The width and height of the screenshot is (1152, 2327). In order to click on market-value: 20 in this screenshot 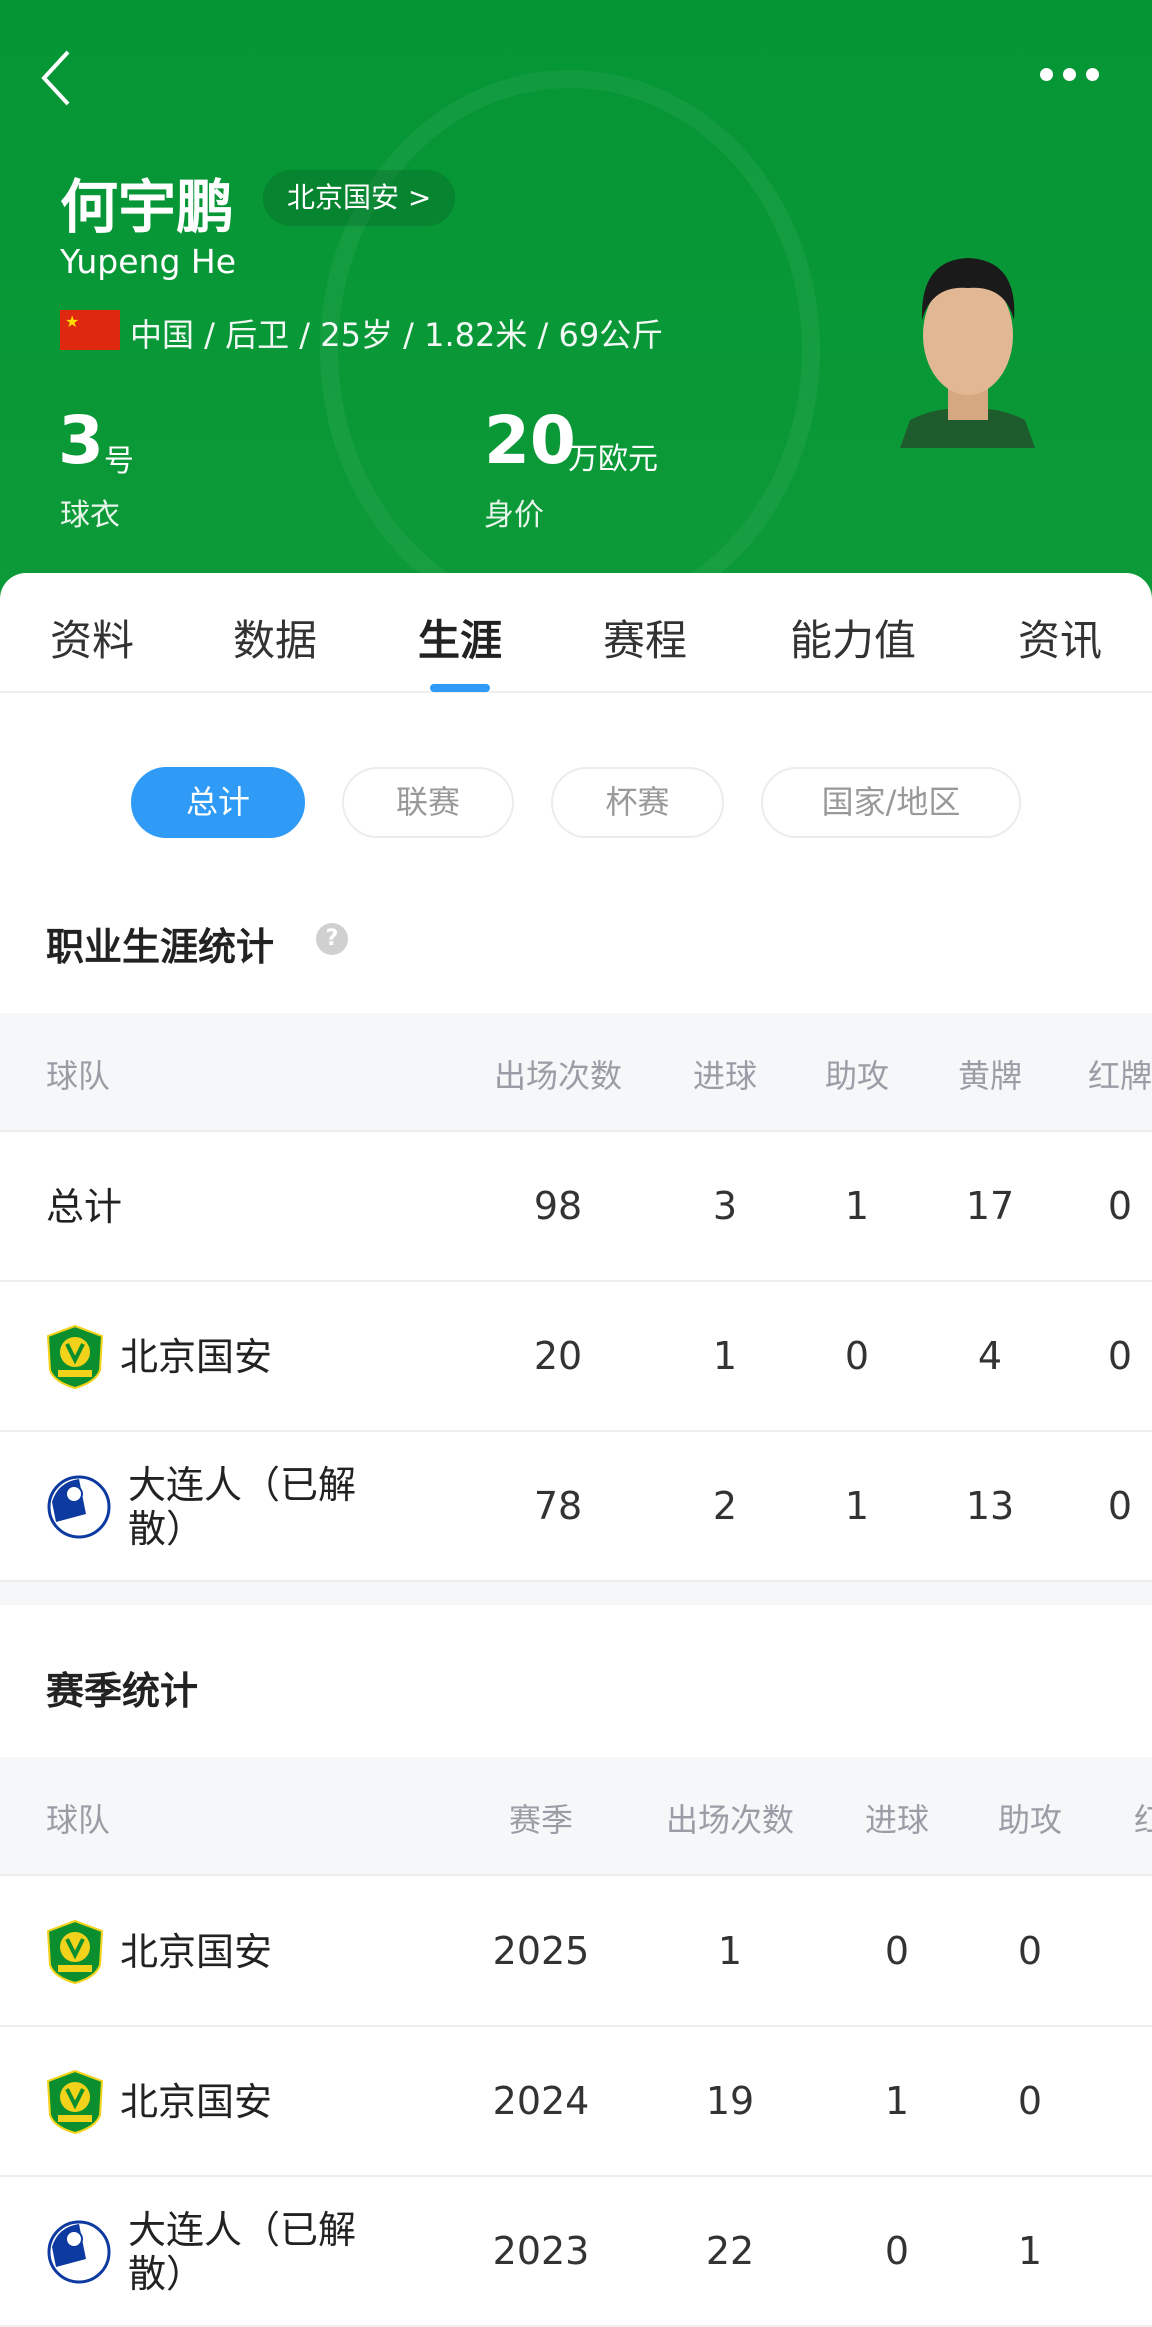, I will do `click(530, 440)`.